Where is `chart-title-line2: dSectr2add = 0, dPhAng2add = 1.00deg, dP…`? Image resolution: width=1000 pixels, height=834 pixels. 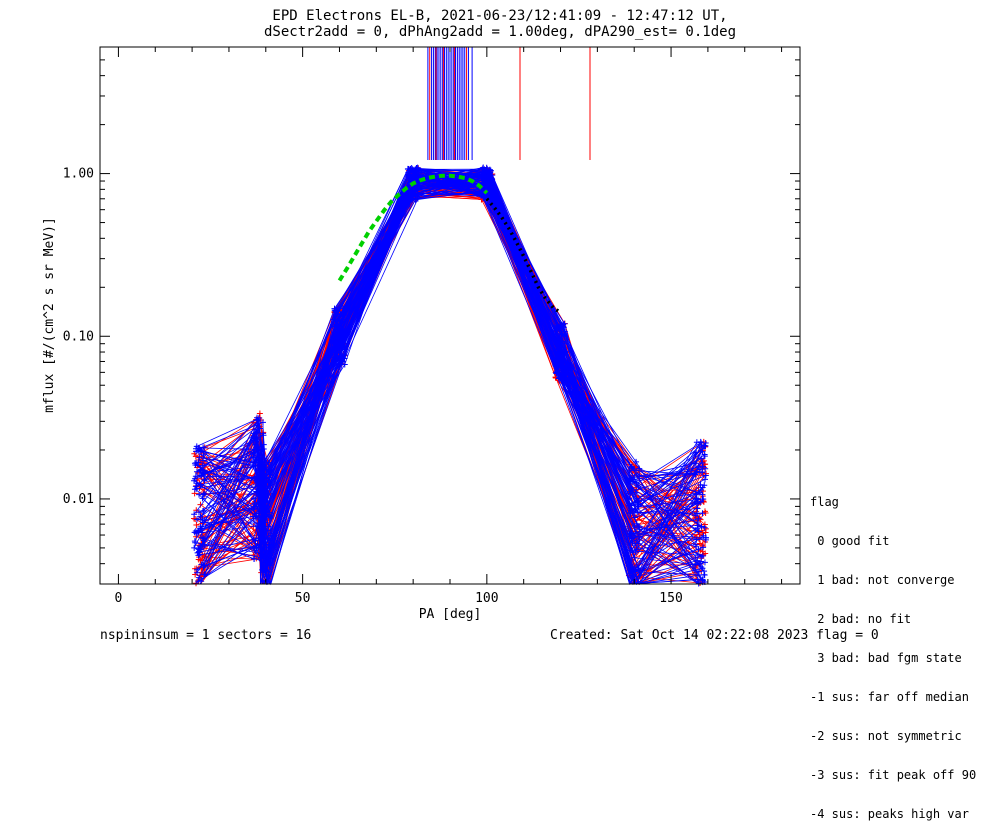 chart-title-line2: dSectr2add = 0, dPhAng2add = 1.00deg, dP… is located at coordinates (499, 32).